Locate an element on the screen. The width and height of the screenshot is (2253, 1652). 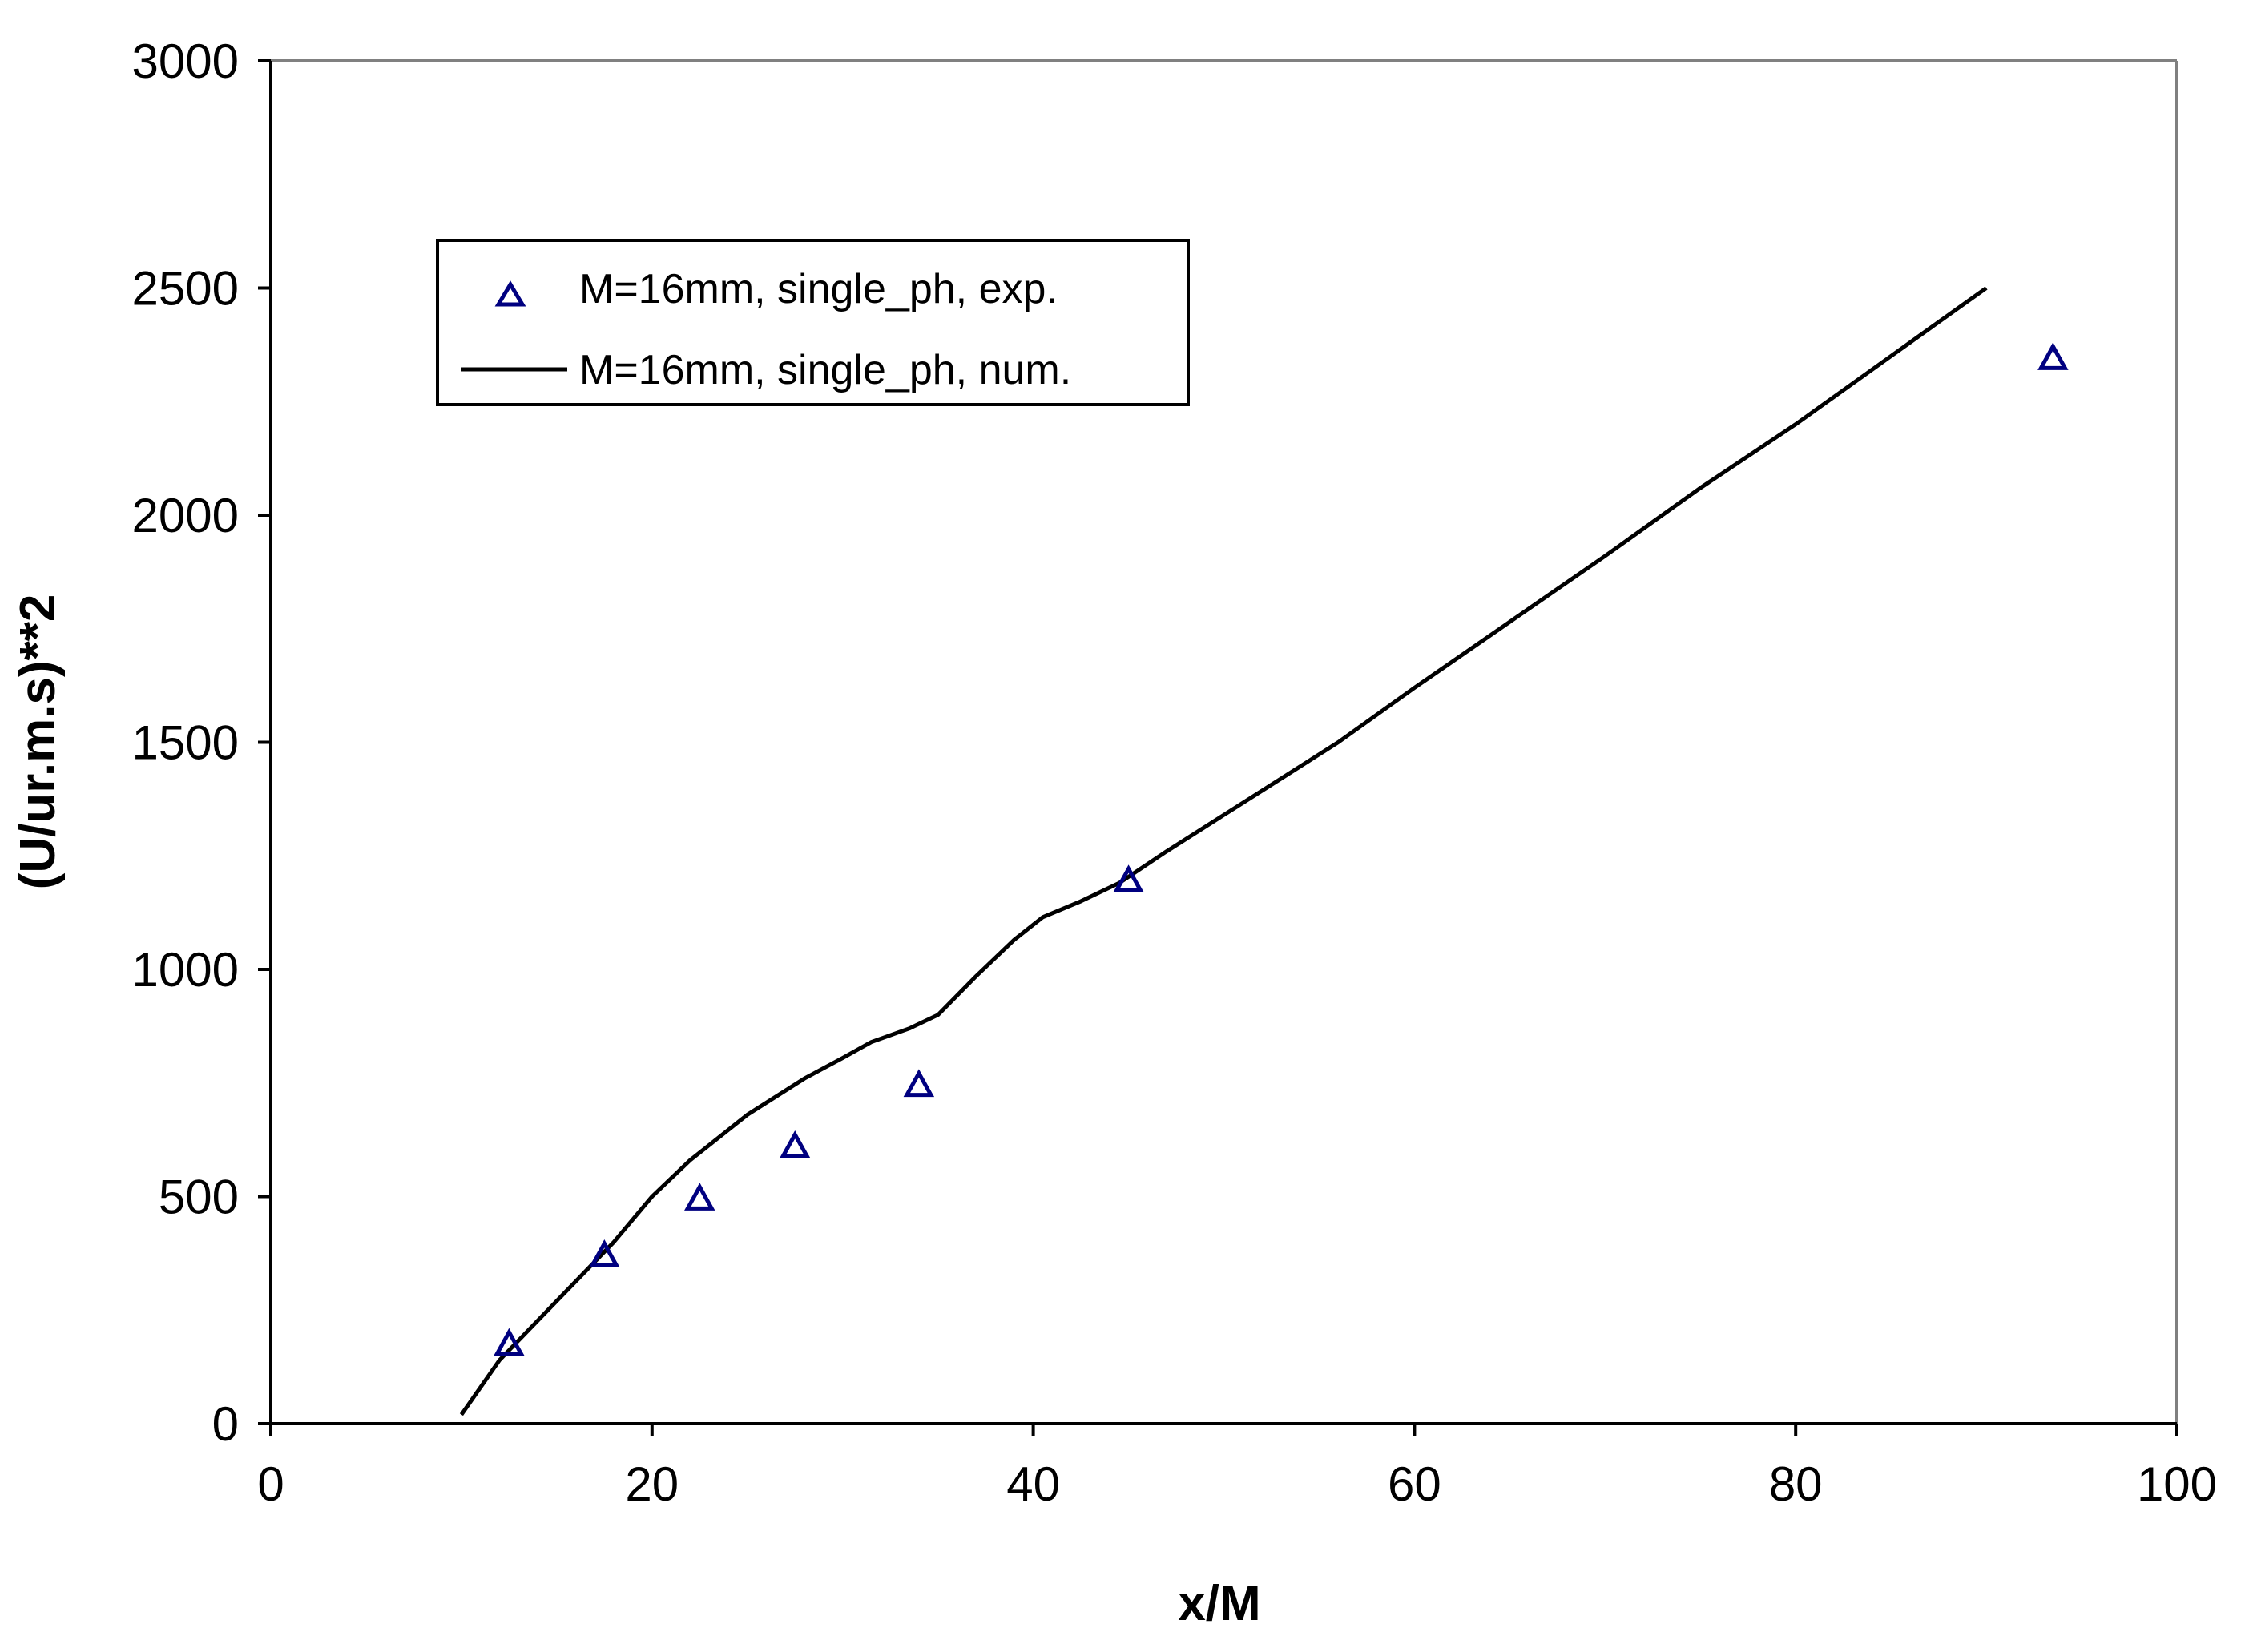
legend-label-exp: M=16mm, single_ph, exp. is located at coordinates (818, 289).